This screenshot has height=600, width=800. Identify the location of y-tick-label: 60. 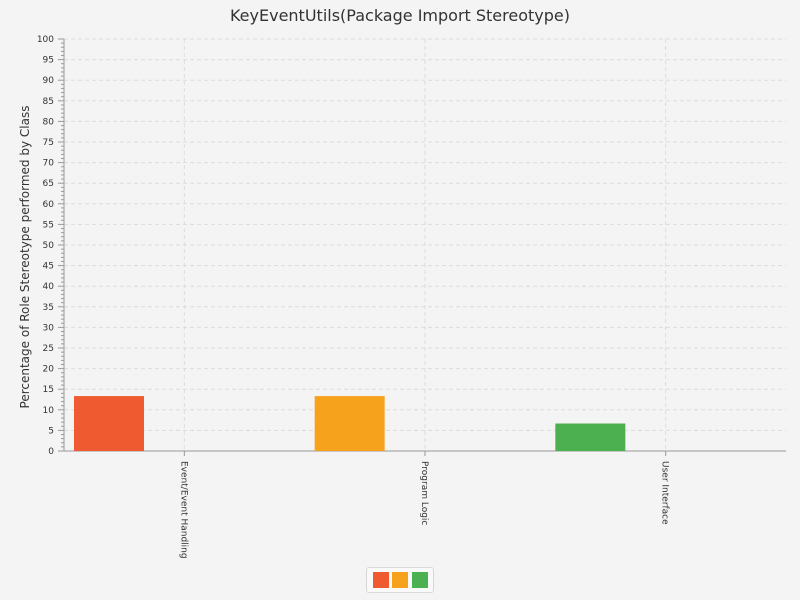
(49, 205).